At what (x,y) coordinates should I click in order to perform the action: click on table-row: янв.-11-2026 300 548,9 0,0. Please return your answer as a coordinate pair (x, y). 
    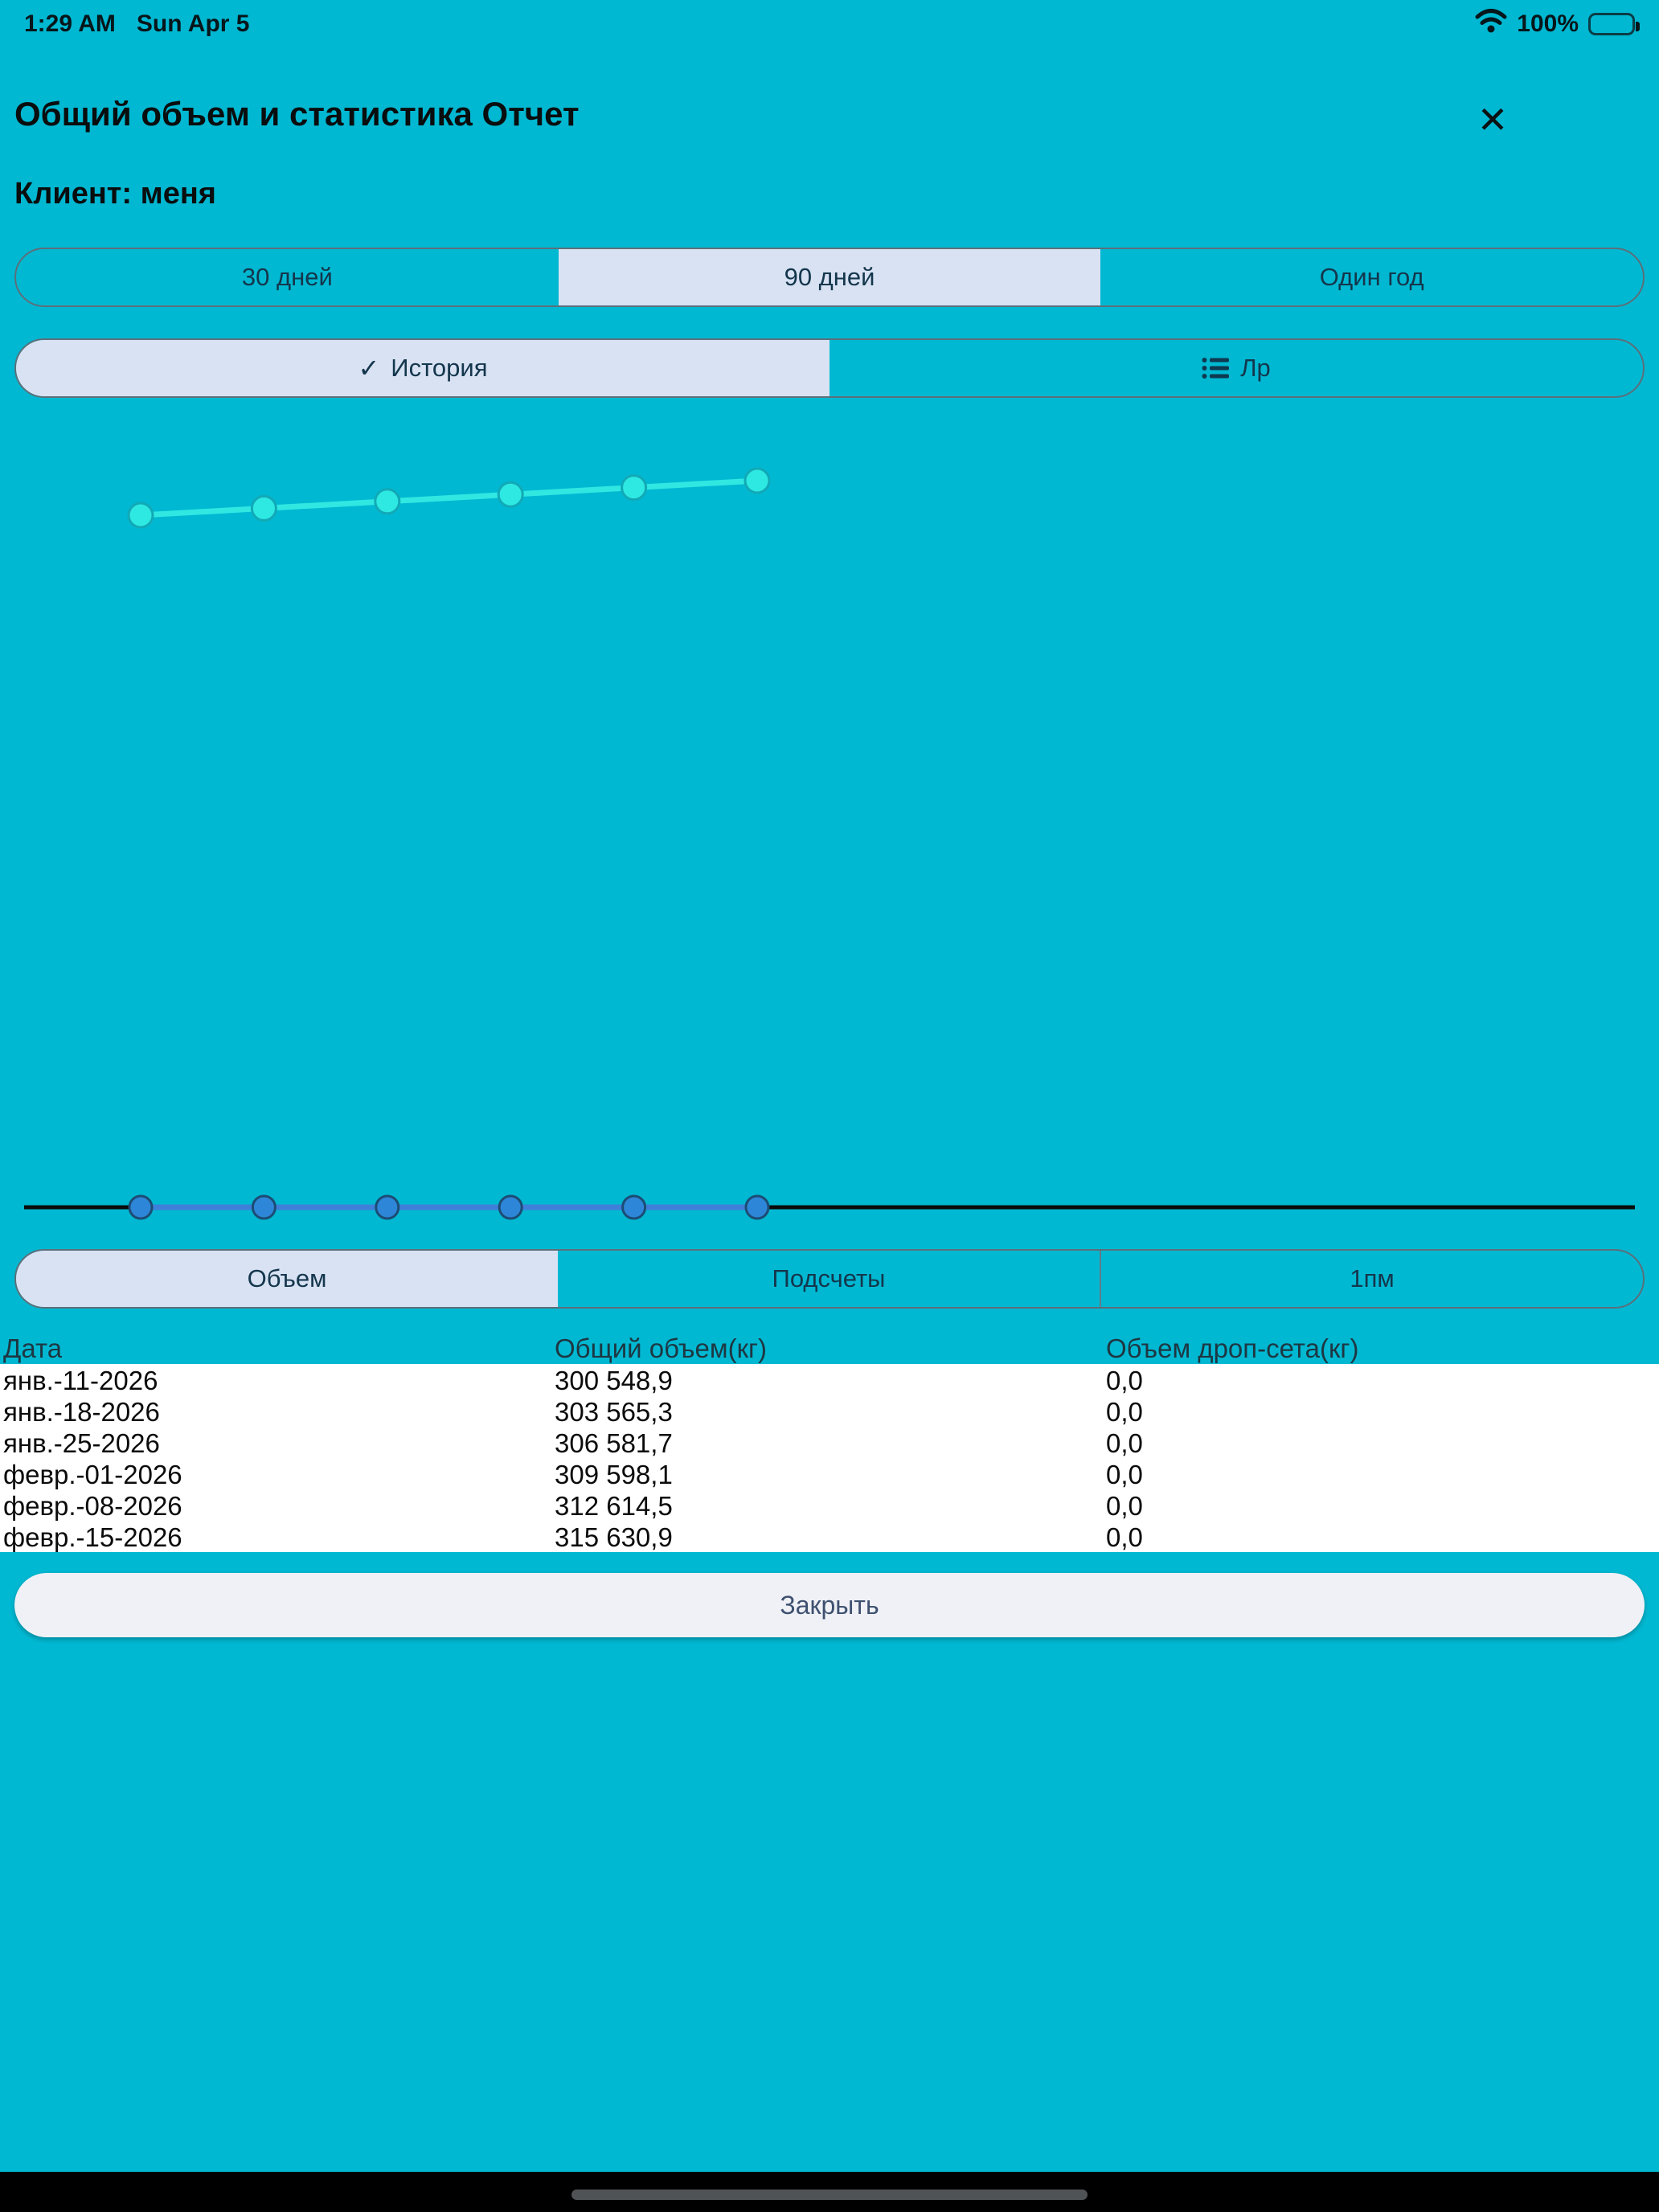
    Looking at the image, I should click on (829, 1379).